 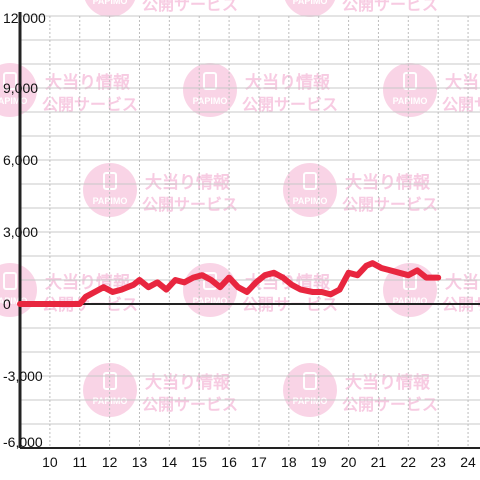 What do you see at coordinates (409, 462) in the screenshot?
I see `x-tick-label: 22` at bounding box center [409, 462].